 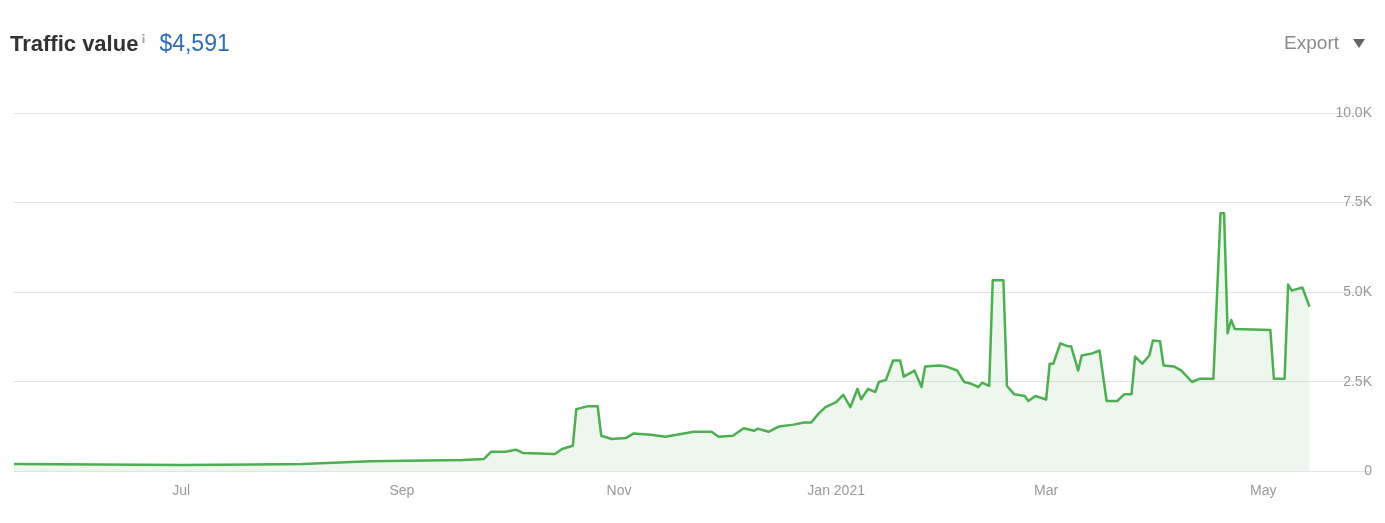 What do you see at coordinates (74, 44) in the screenshot?
I see `chart-title: Traffic value` at bounding box center [74, 44].